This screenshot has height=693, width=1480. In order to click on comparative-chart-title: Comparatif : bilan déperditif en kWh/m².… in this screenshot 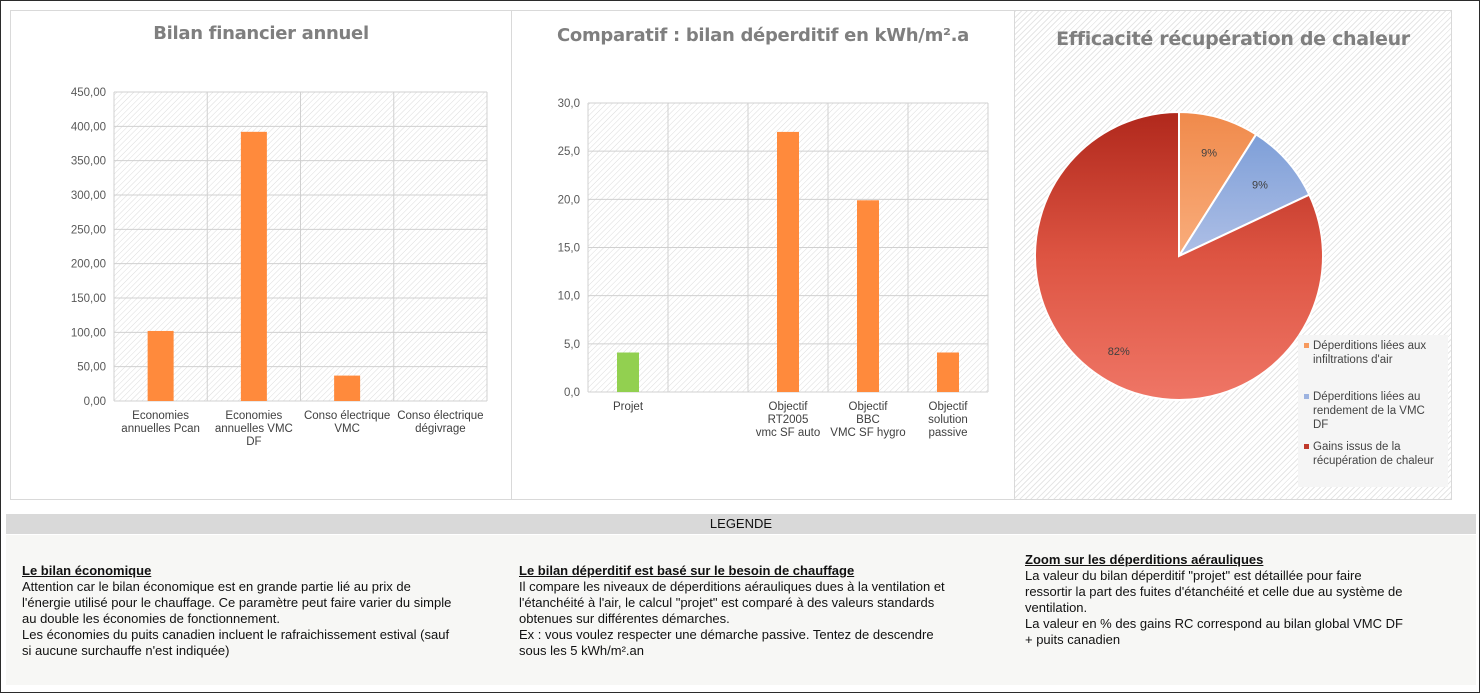, I will do `click(763, 35)`.